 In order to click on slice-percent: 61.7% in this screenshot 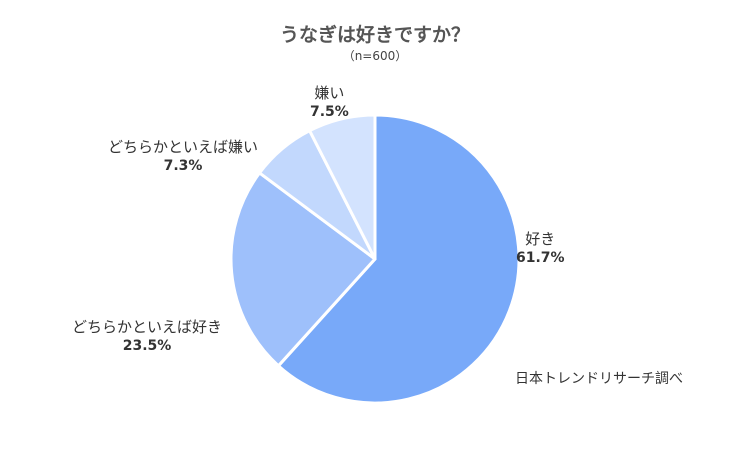, I will do `click(540, 258)`.